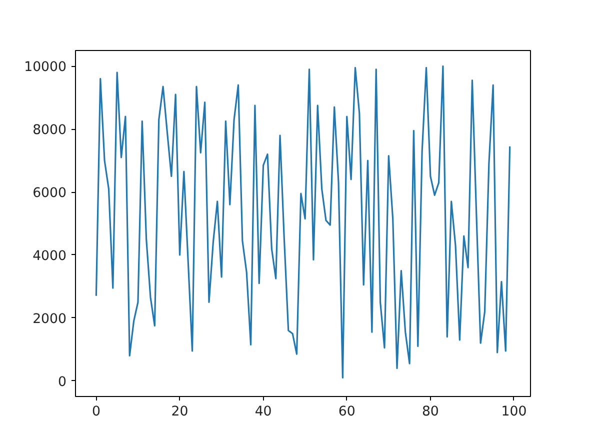 This screenshot has width=590, height=443. What do you see at coordinates (263, 412) in the screenshot?
I see `x-tick-label: 40` at bounding box center [263, 412].